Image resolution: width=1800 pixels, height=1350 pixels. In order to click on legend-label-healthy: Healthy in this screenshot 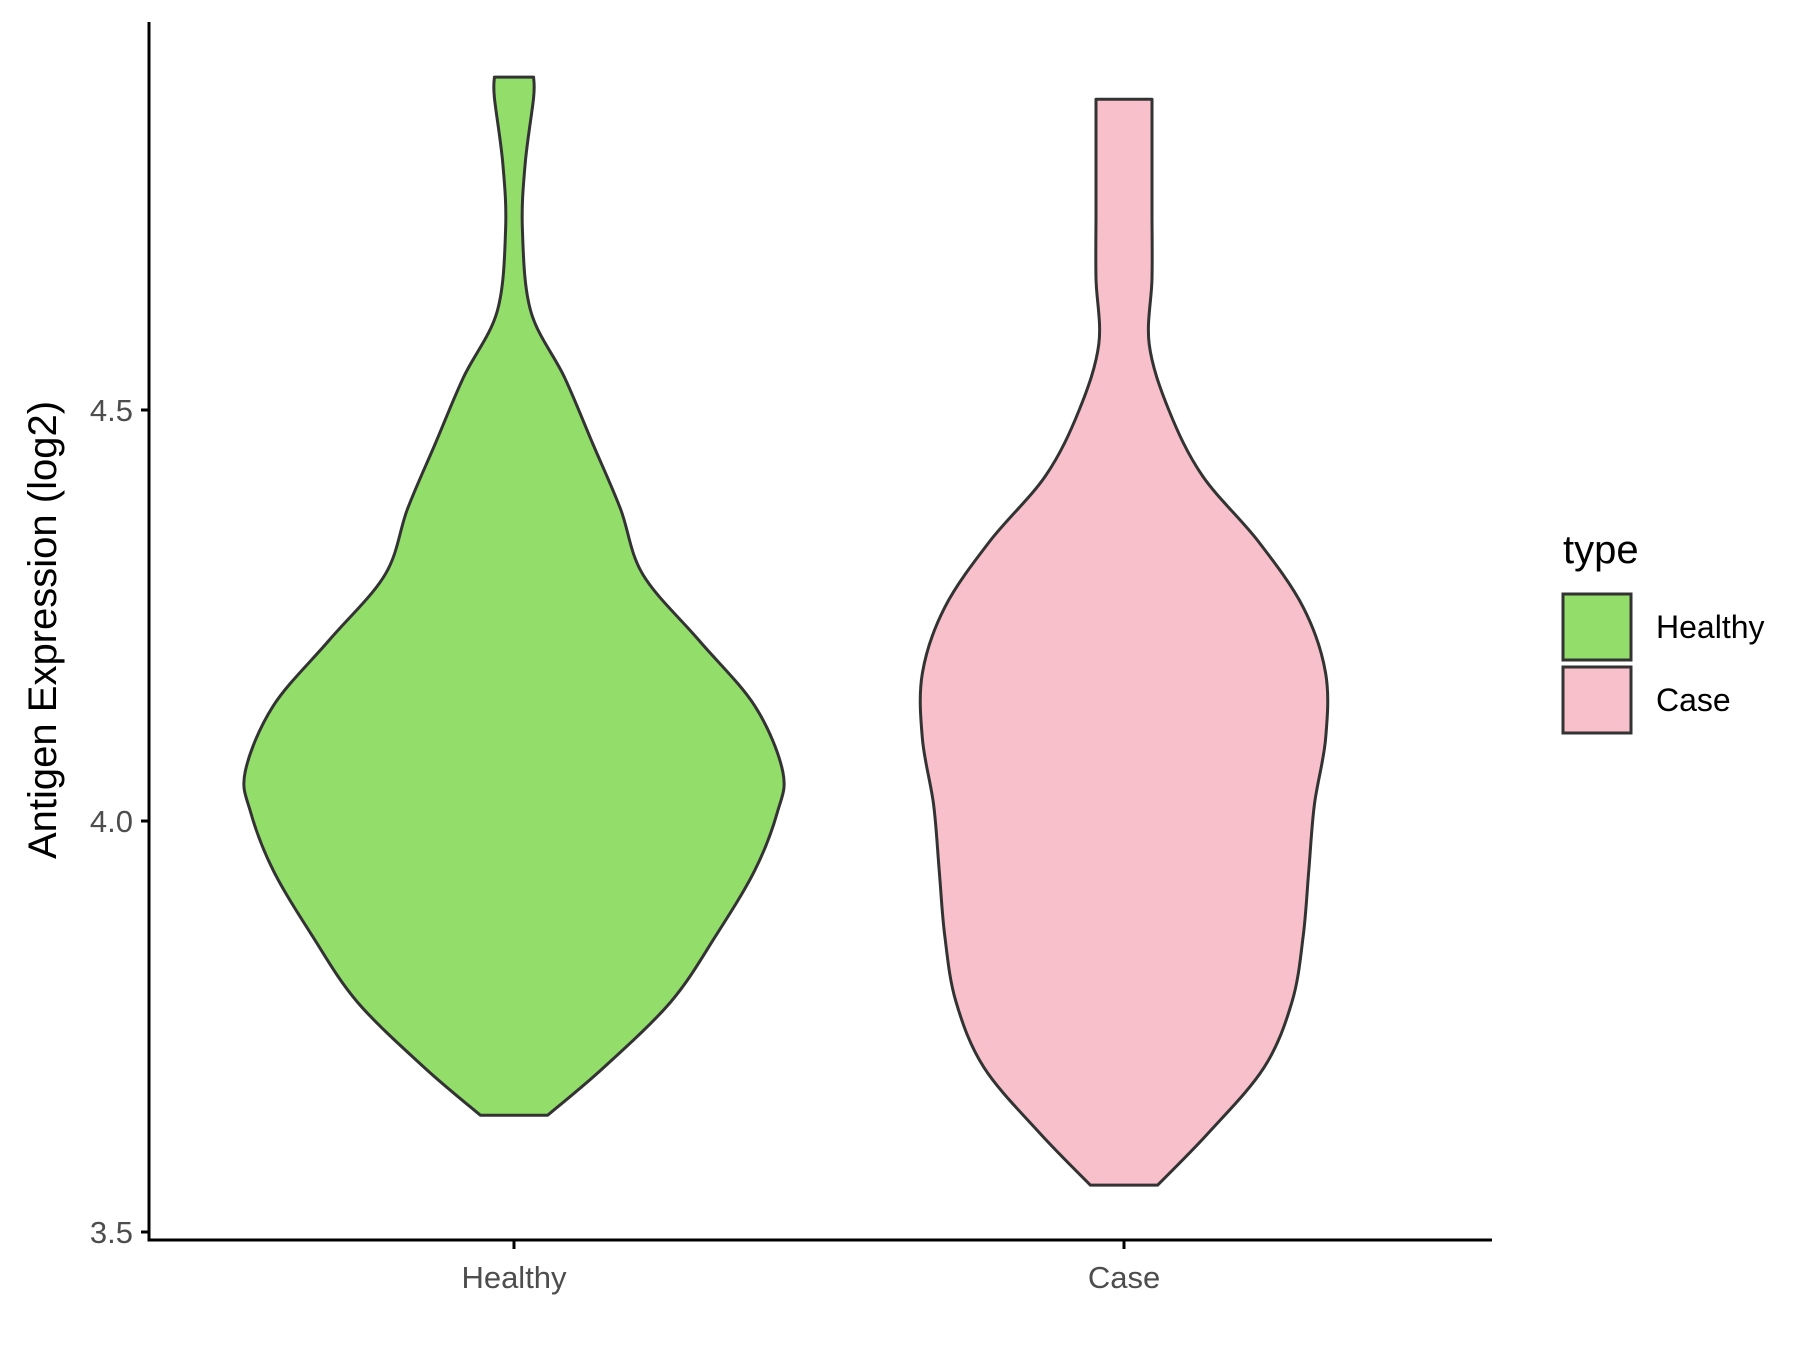, I will do `click(1710, 627)`.